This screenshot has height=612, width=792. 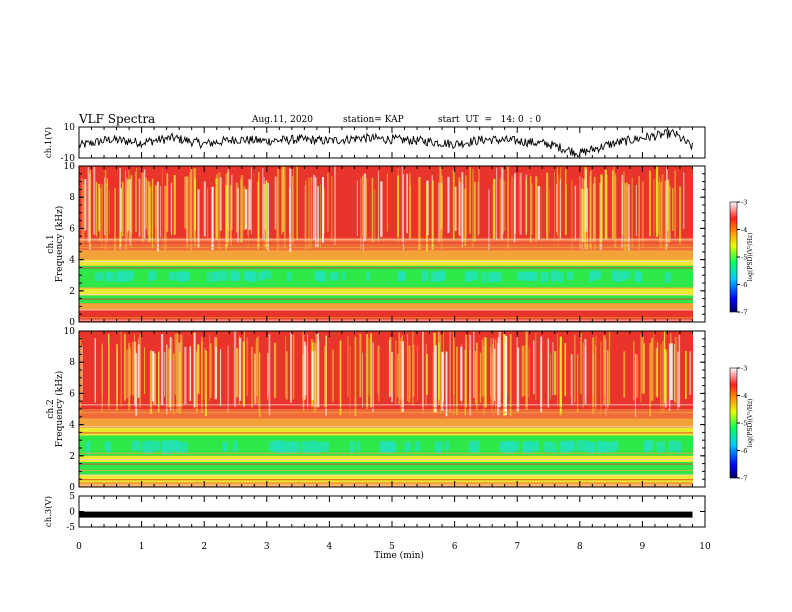 I want to click on colorbar-tick-label: -7, so click(x=744, y=479).